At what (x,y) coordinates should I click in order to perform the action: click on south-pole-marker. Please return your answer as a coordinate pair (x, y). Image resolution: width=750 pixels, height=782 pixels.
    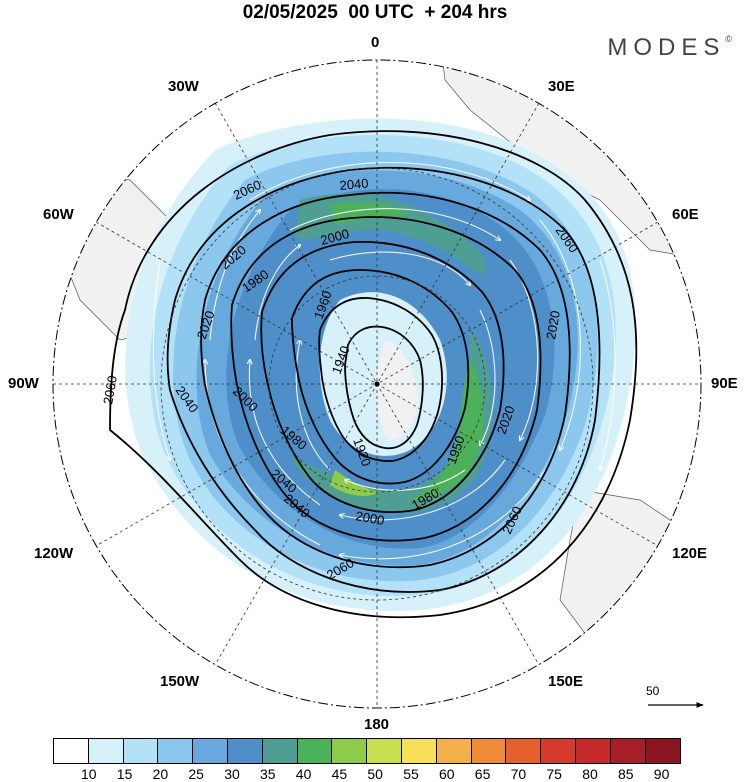
    Looking at the image, I should click on (377, 384).